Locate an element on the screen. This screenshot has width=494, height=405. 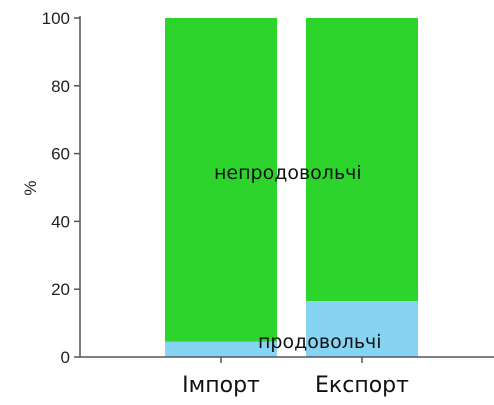
y-tick-label: 60 is located at coordinates (60, 154).